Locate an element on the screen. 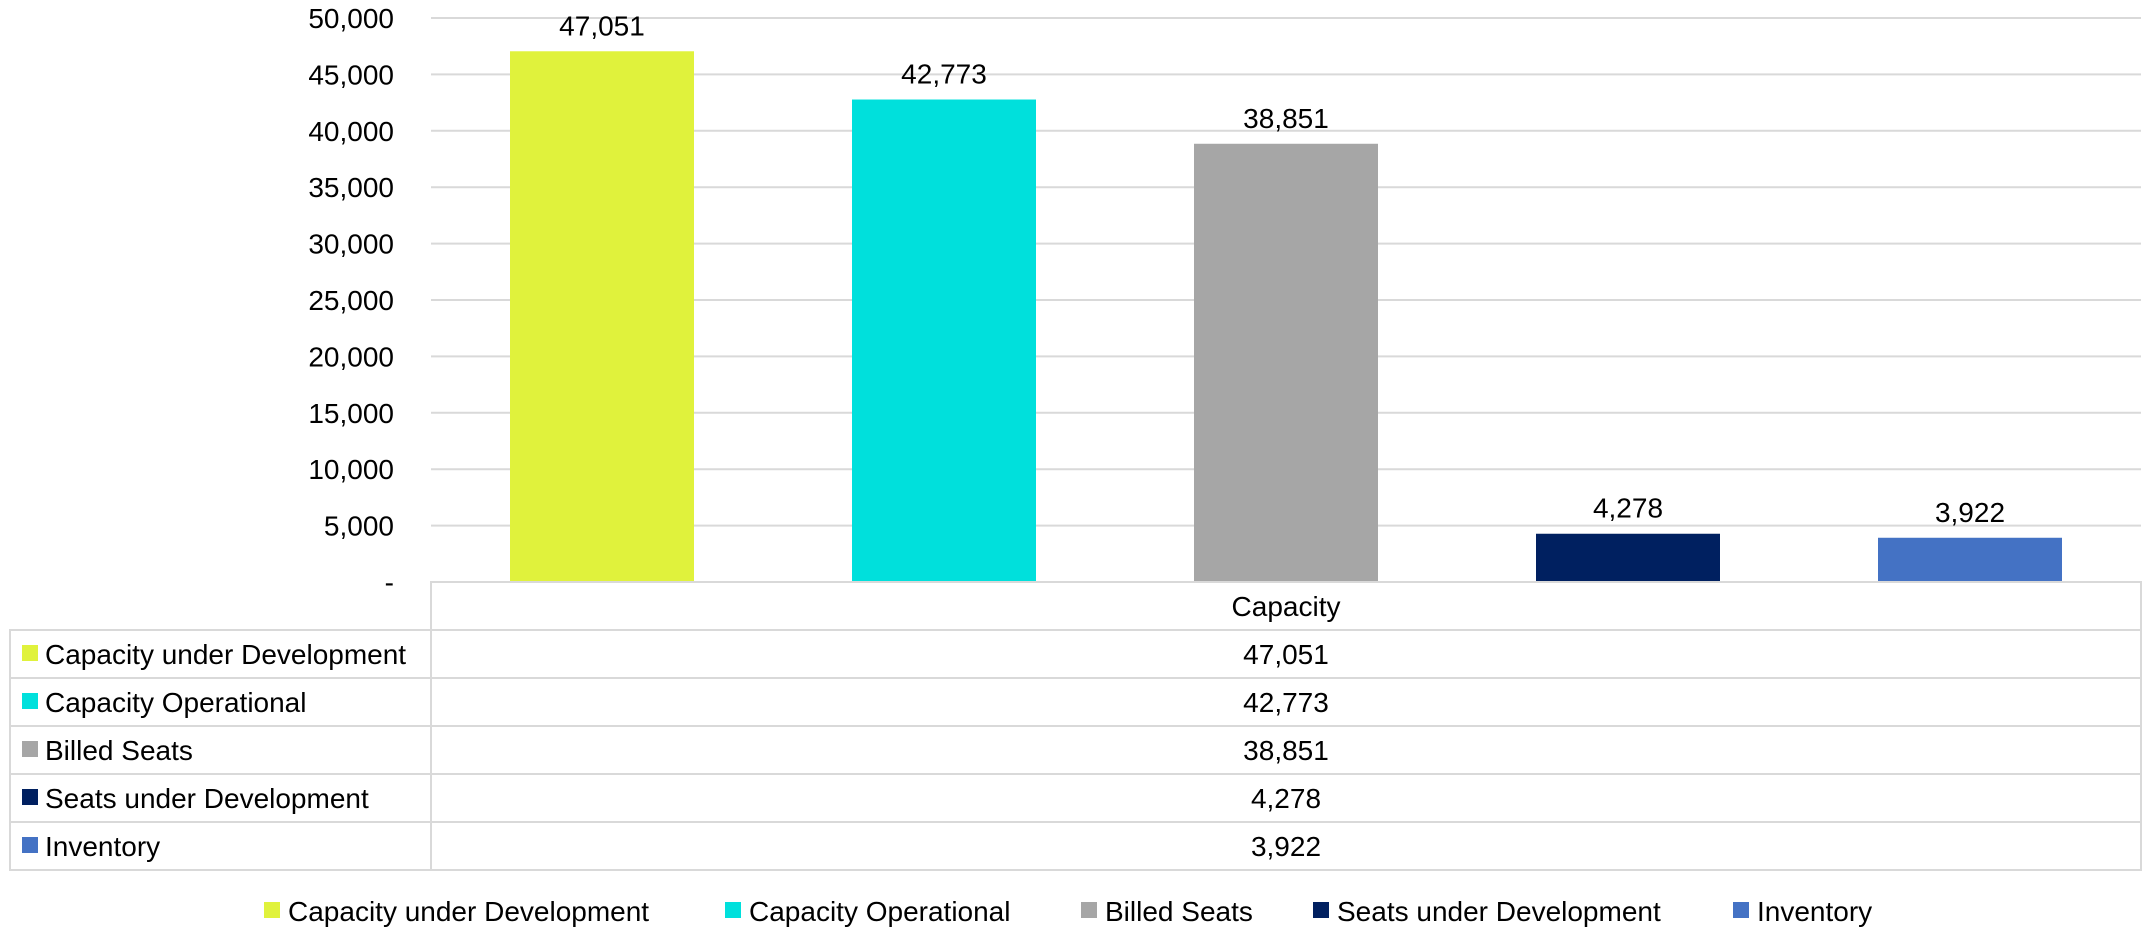  y-tick-label: 5,000 is located at coordinates (359, 526).